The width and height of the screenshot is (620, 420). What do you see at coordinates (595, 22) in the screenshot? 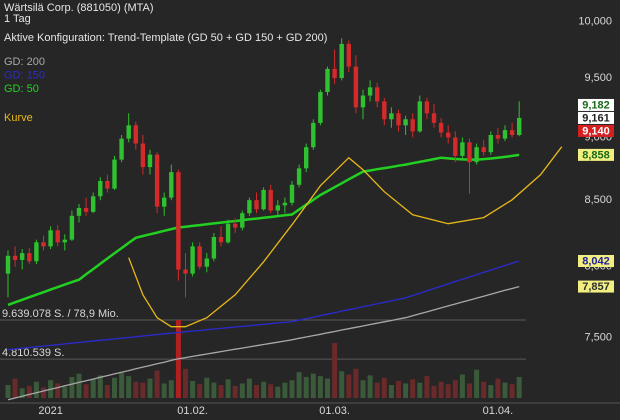
I see `y-tick-label: 10,000` at bounding box center [595, 22].